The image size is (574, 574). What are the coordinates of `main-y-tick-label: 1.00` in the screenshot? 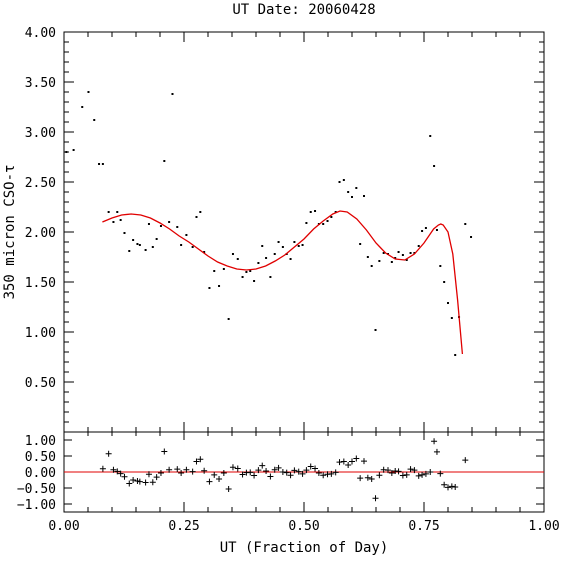 It's located at (40, 333).